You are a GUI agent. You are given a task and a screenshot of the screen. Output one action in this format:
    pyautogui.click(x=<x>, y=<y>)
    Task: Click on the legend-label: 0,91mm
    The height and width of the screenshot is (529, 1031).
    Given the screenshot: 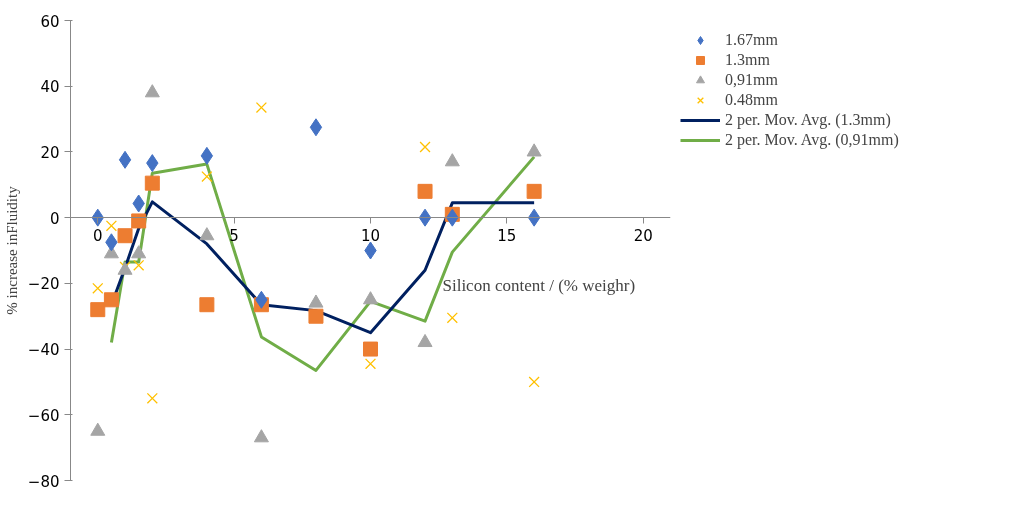 What is the action you would take?
    pyautogui.click(x=751, y=80)
    